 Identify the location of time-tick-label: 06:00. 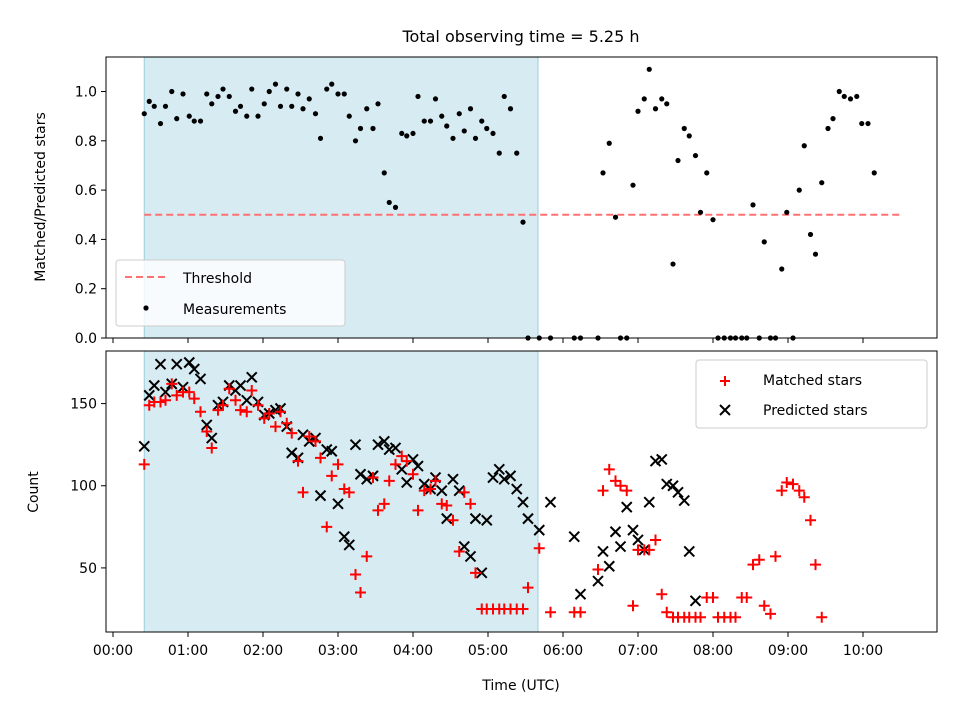
(563, 651).